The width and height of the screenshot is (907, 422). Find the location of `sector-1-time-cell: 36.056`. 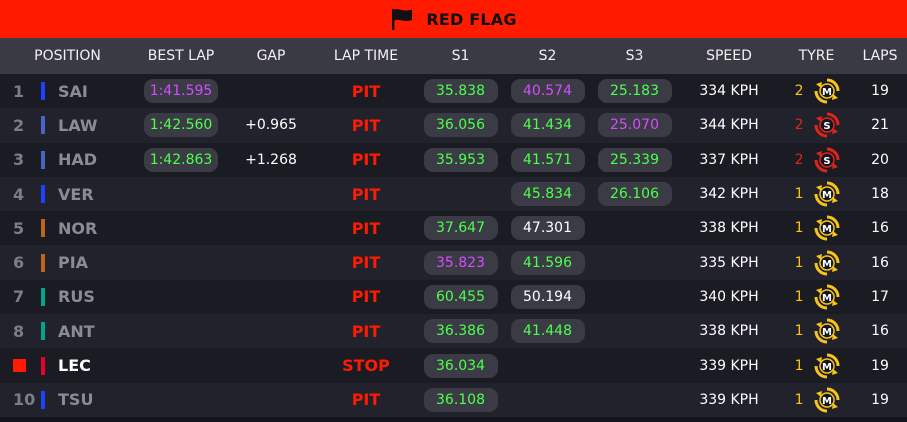

sector-1-time-cell: 36.056 is located at coordinates (460, 125).